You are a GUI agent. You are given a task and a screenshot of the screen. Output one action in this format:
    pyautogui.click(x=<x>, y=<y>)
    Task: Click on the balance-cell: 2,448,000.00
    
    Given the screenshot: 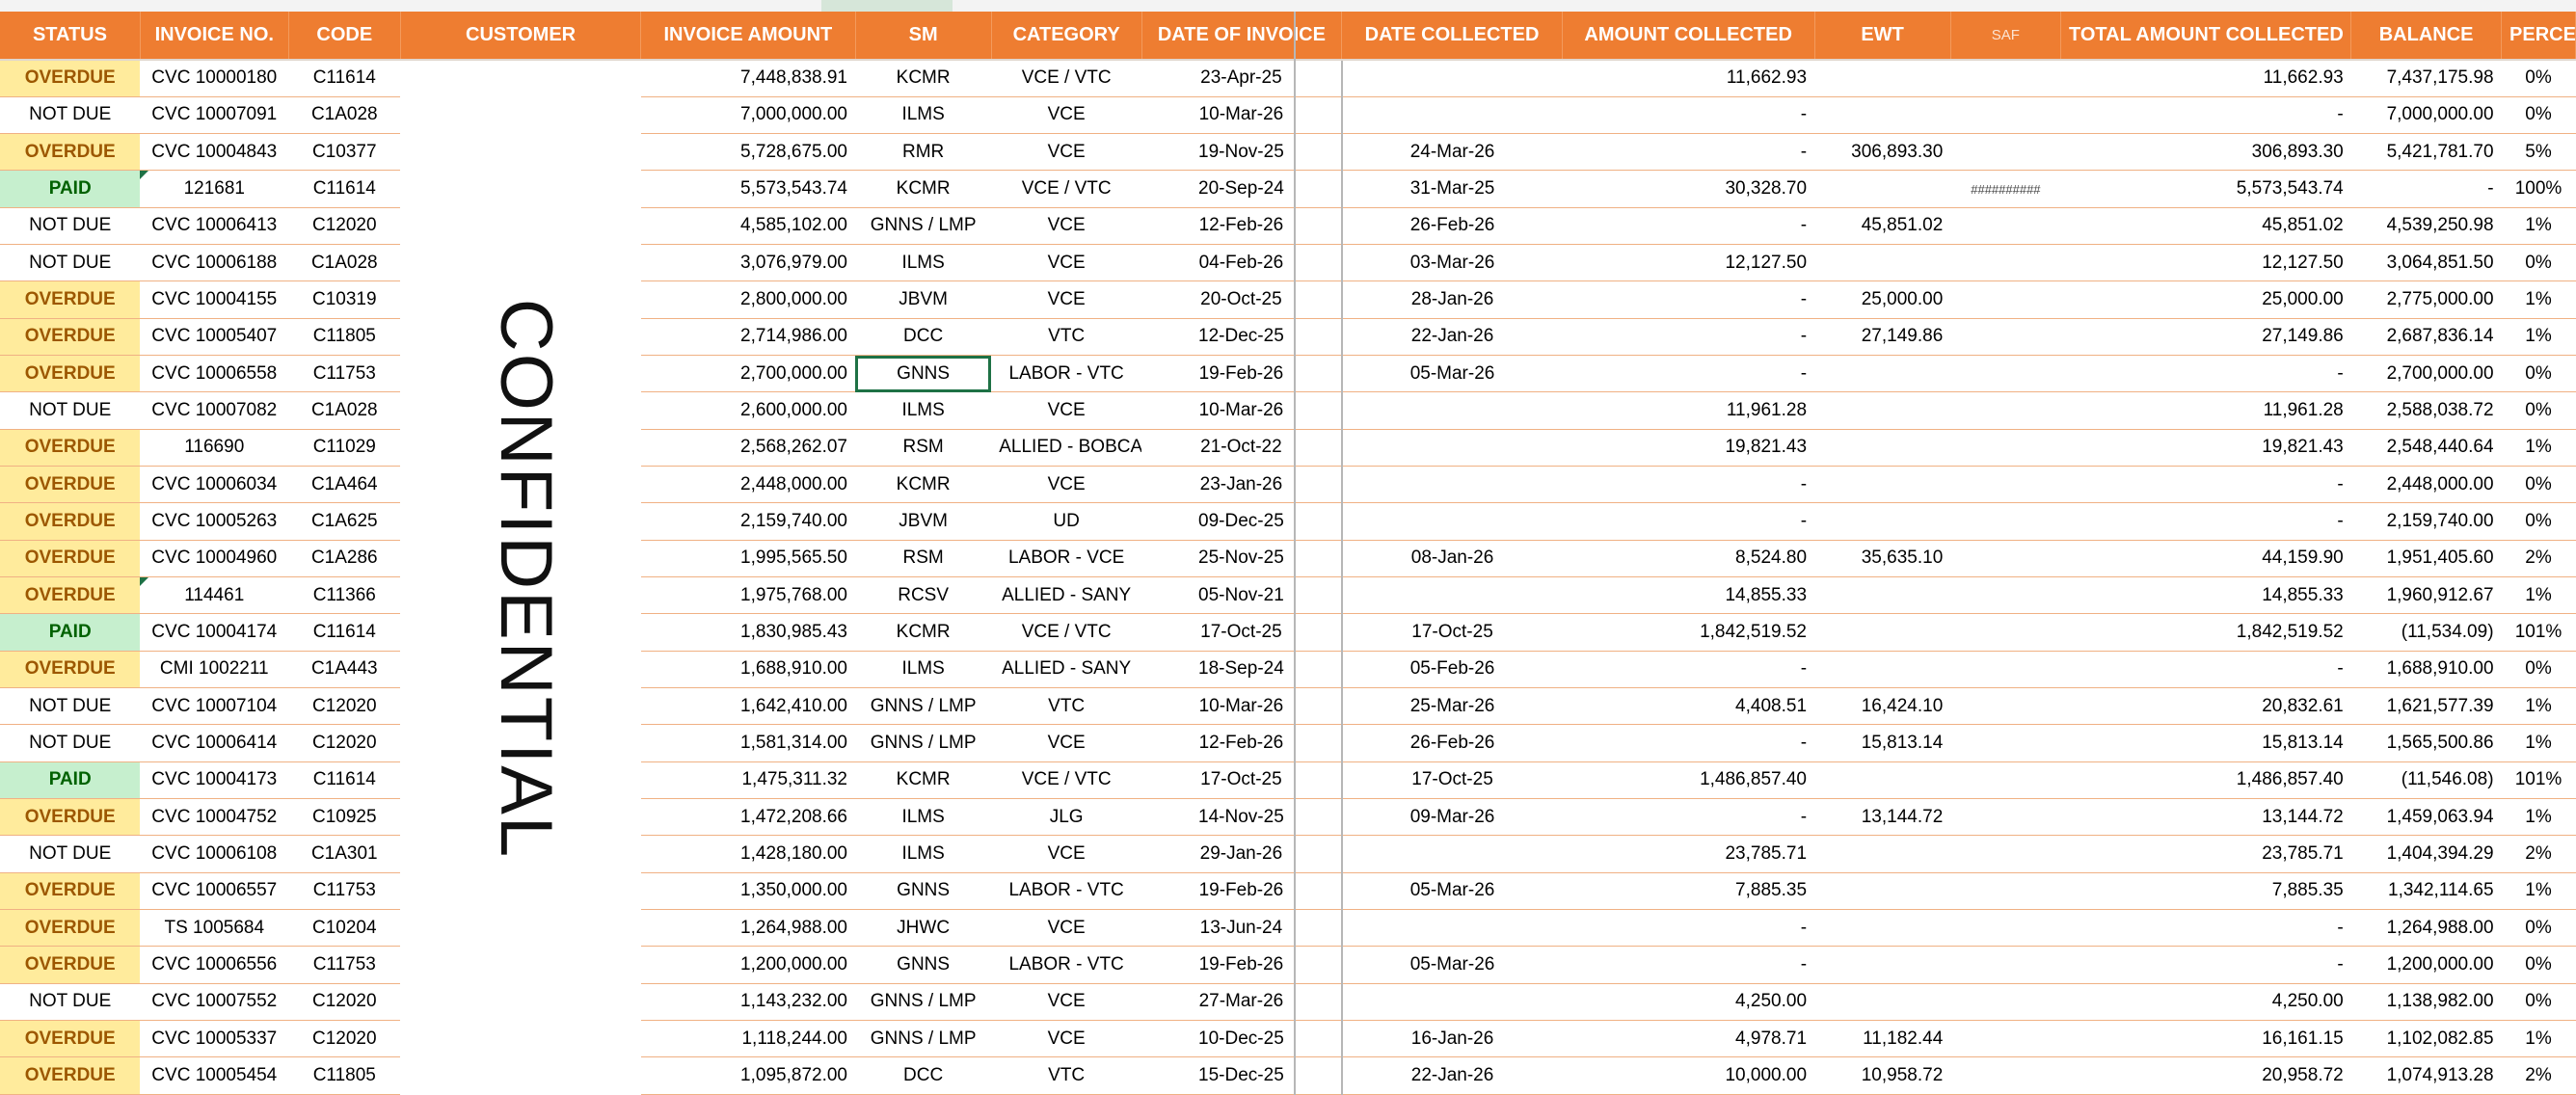 What is the action you would take?
    pyautogui.click(x=2426, y=485)
    